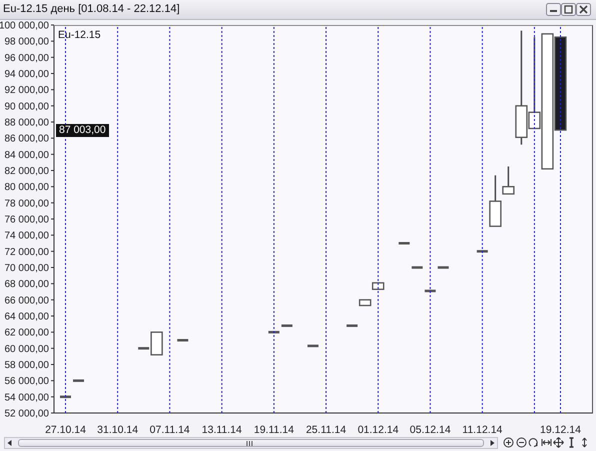 The image size is (596, 451). I want to click on x-tick-label: 01.12.14, so click(378, 430).